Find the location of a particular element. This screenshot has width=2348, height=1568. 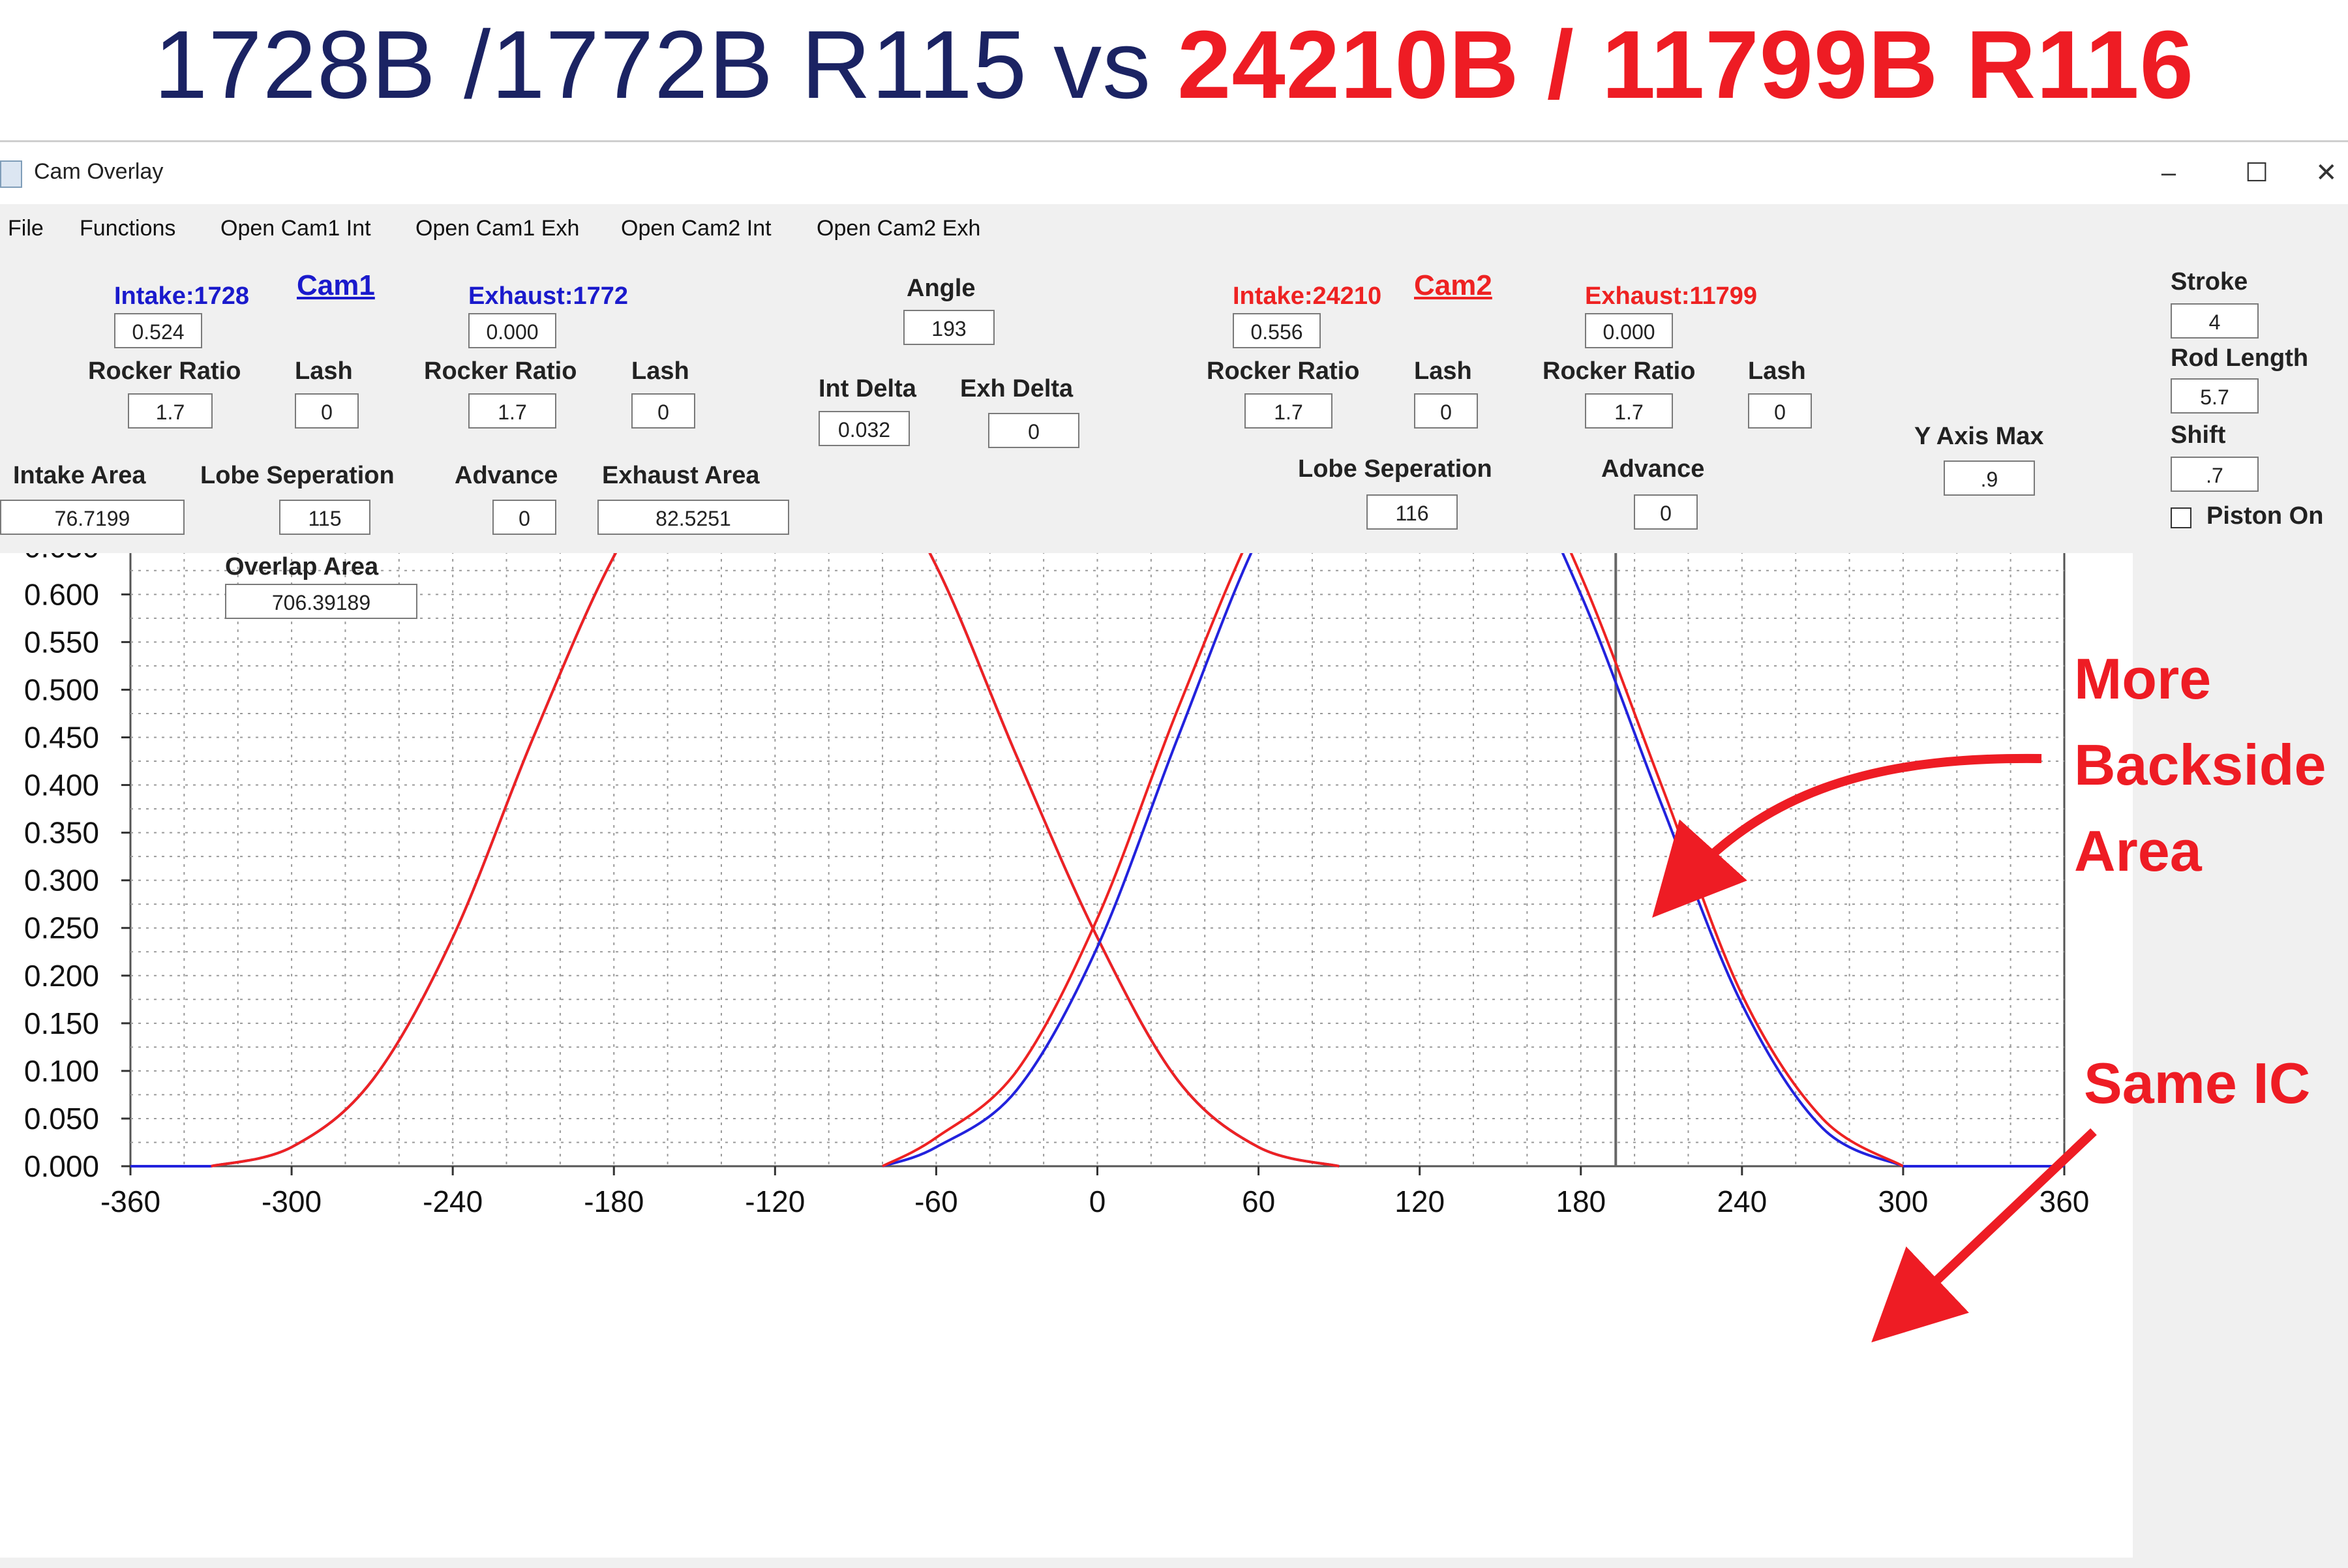

exh-delta-label: Exh Delta is located at coordinates (1017, 388).